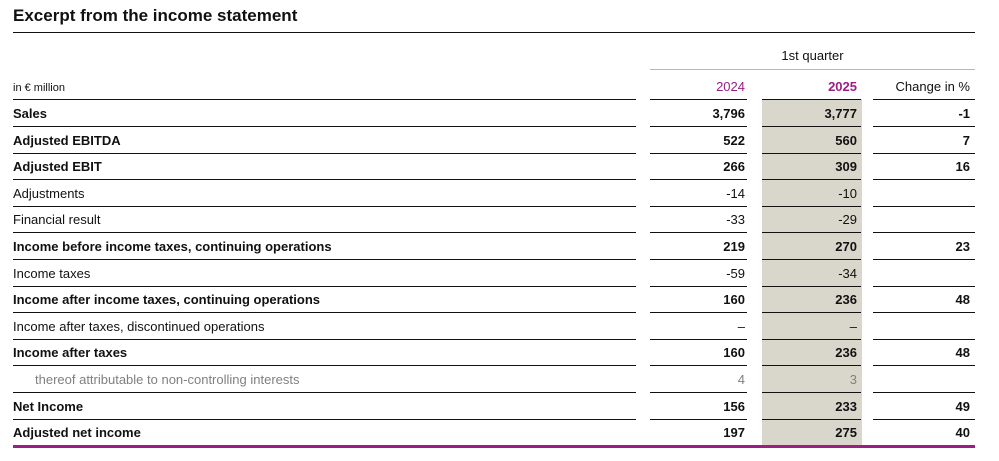 The image size is (999, 461). Describe the element at coordinates (728, 113) in the screenshot. I see `value-2024: 3,796` at that location.